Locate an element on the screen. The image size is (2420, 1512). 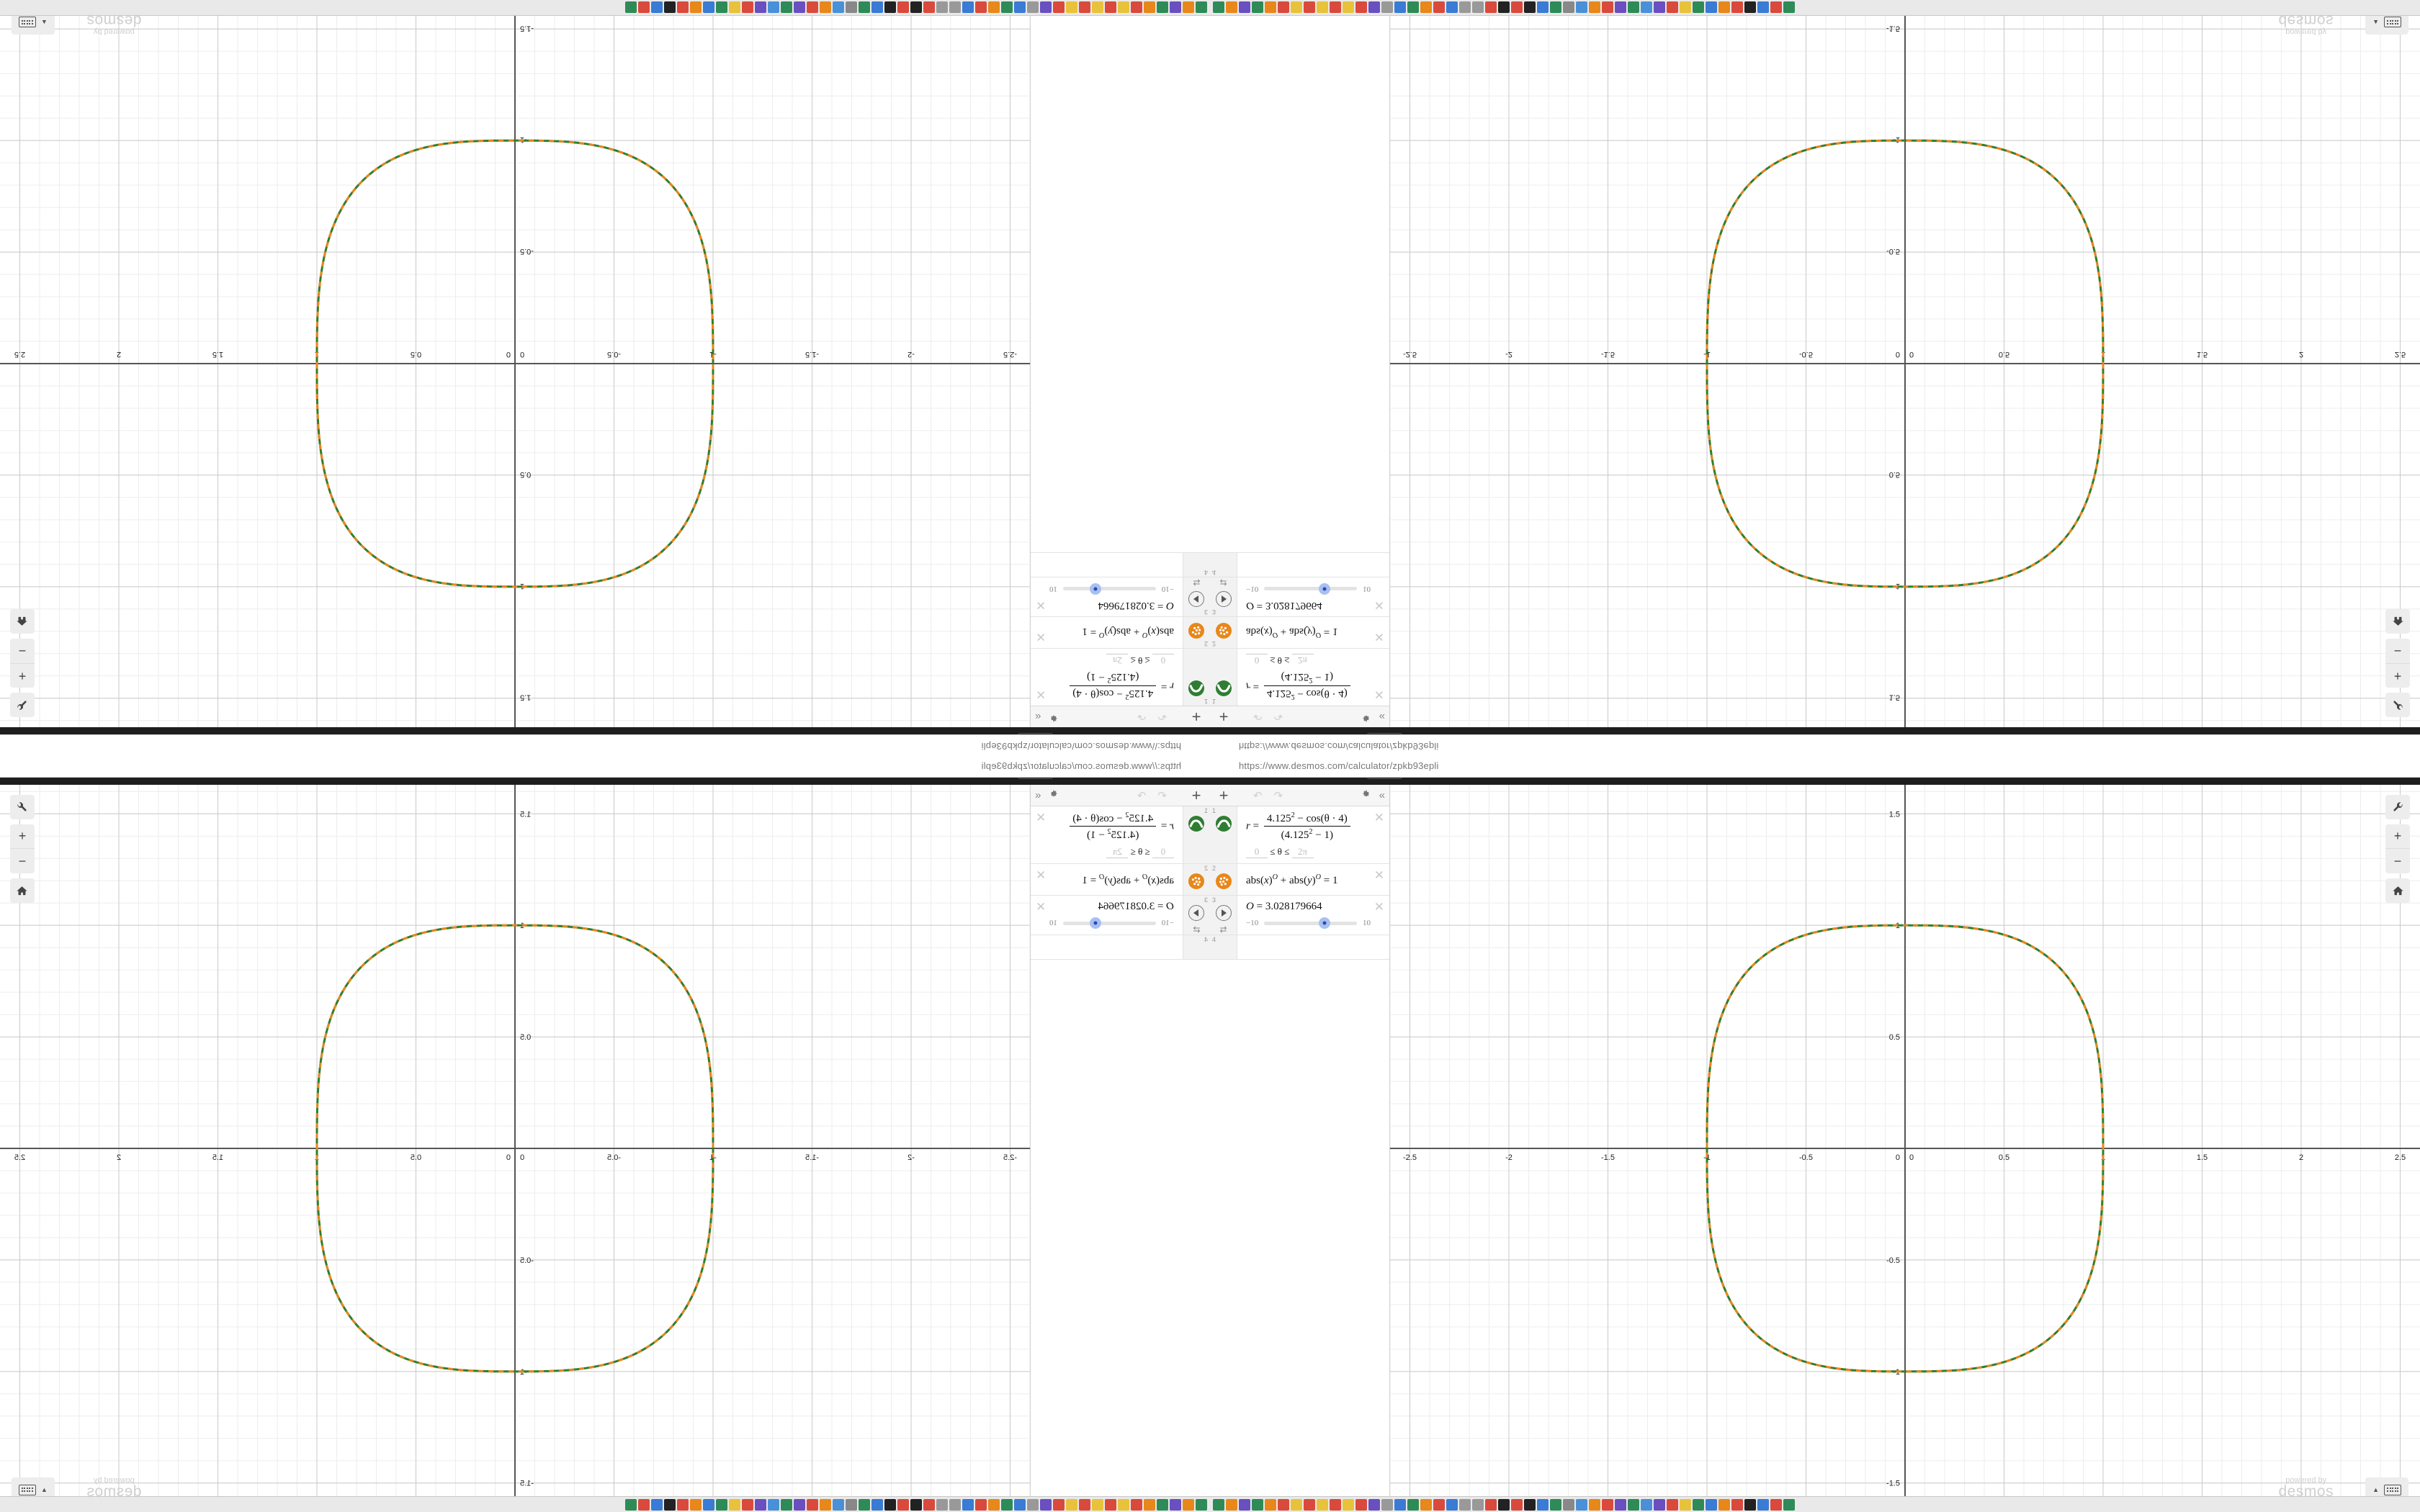
expression-row-4: 4 is located at coordinates (1120, 564).